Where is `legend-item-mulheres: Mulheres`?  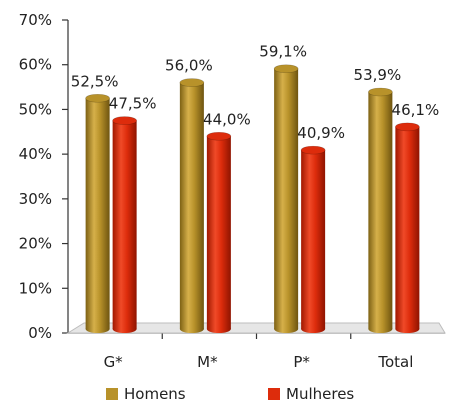
legend-item-mulheres: Mulheres is located at coordinates (311, 394).